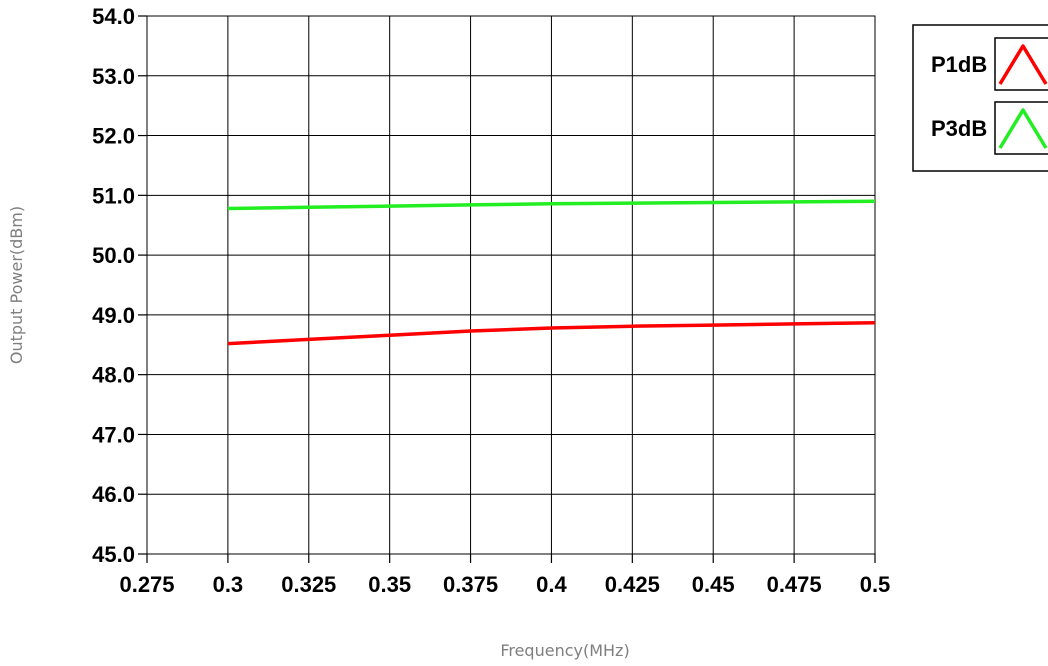  What do you see at coordinates (113, 76) in the screenshot?
I see `y-tick-label: 53.0` at bounding box center [113, 76].